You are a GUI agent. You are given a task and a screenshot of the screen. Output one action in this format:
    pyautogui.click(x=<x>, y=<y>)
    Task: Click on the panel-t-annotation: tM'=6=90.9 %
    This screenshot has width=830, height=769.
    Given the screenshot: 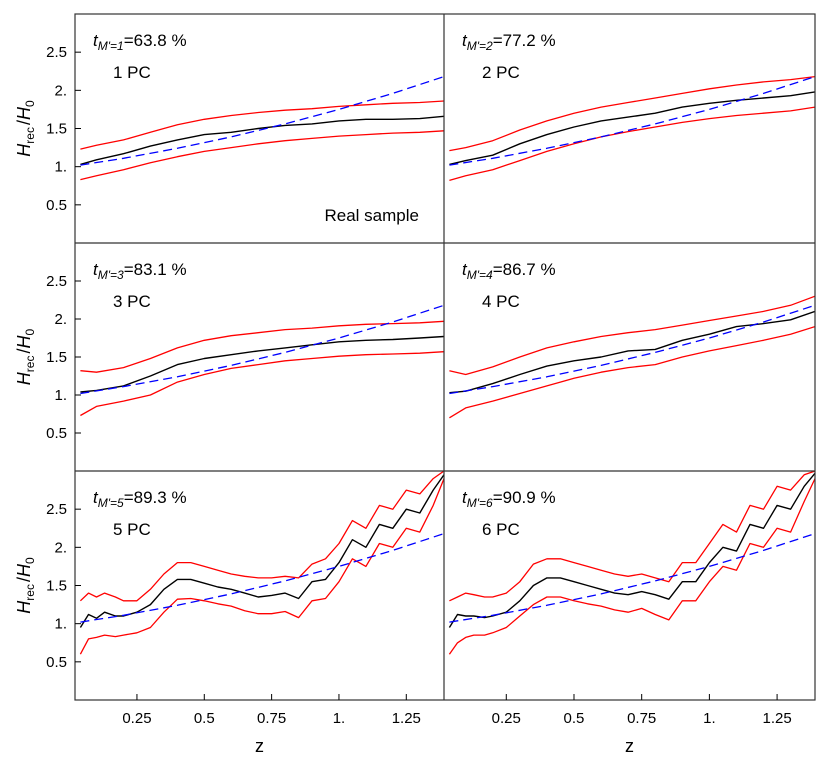 What is the action you would take?
    pyautogui.click(x=509, y=499)
    